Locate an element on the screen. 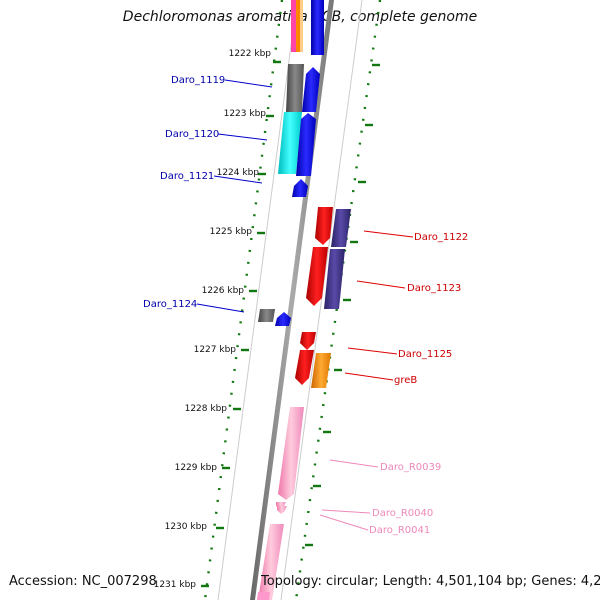  gene-daro-1121-arrow is located at coordinates (300, 188).